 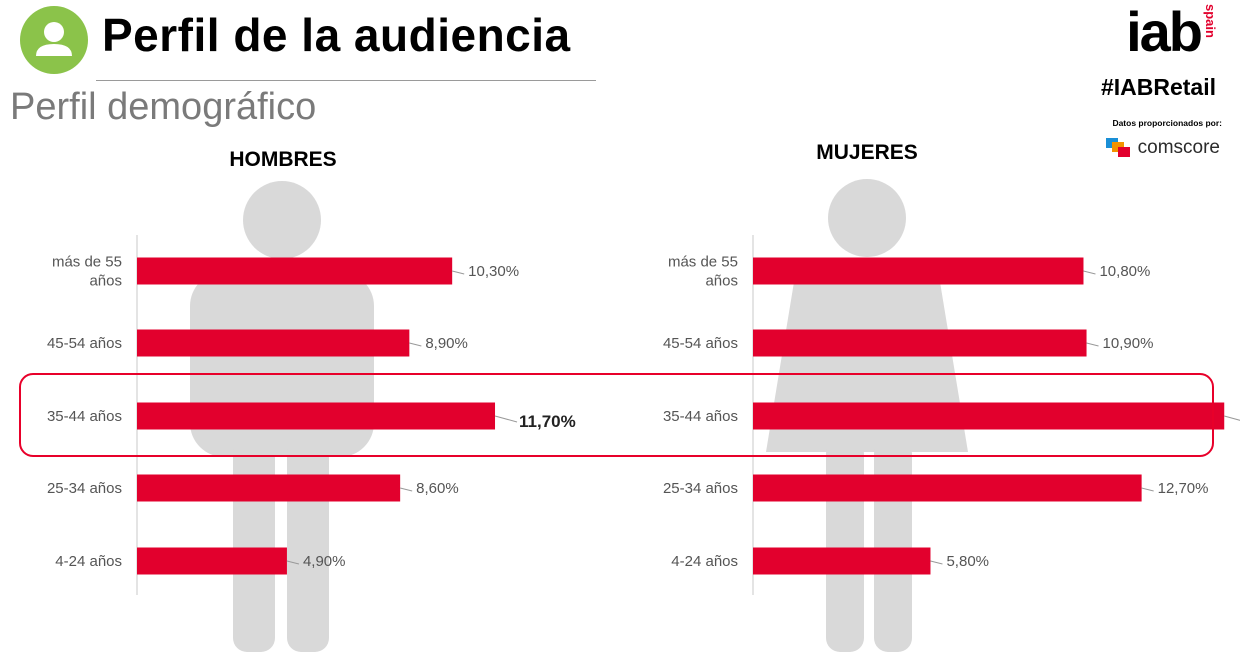 What do you see at coordinates (283, 159) in the screenshot?
I see `chart-title-hombres: HOMBRES` at bounding box center [283, 159].